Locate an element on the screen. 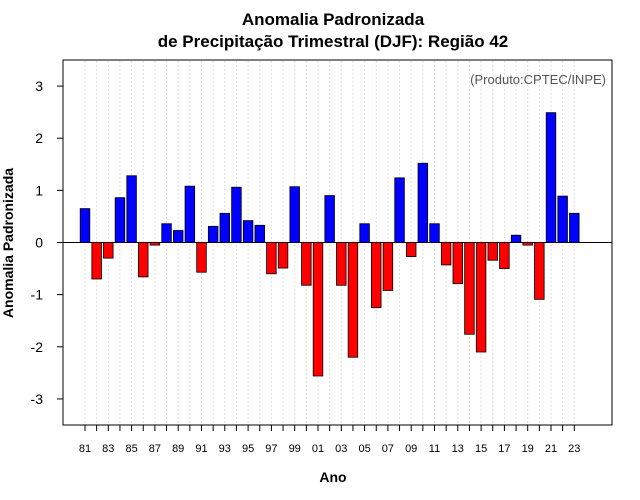  x-tick-label: 13 is located at coordinates (458, 449).